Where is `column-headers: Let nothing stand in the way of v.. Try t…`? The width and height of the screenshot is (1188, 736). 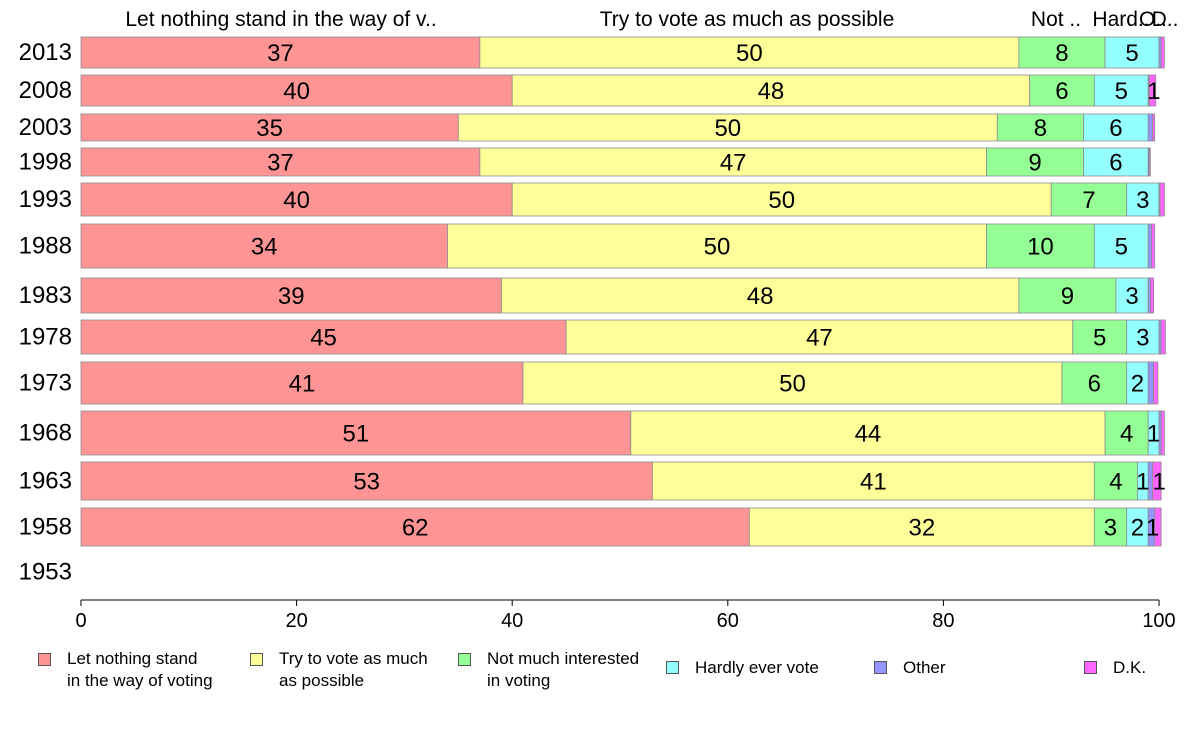 column-headers: Let nothing stand in the way of v.. Try t… is located at coordinates (651, 19).